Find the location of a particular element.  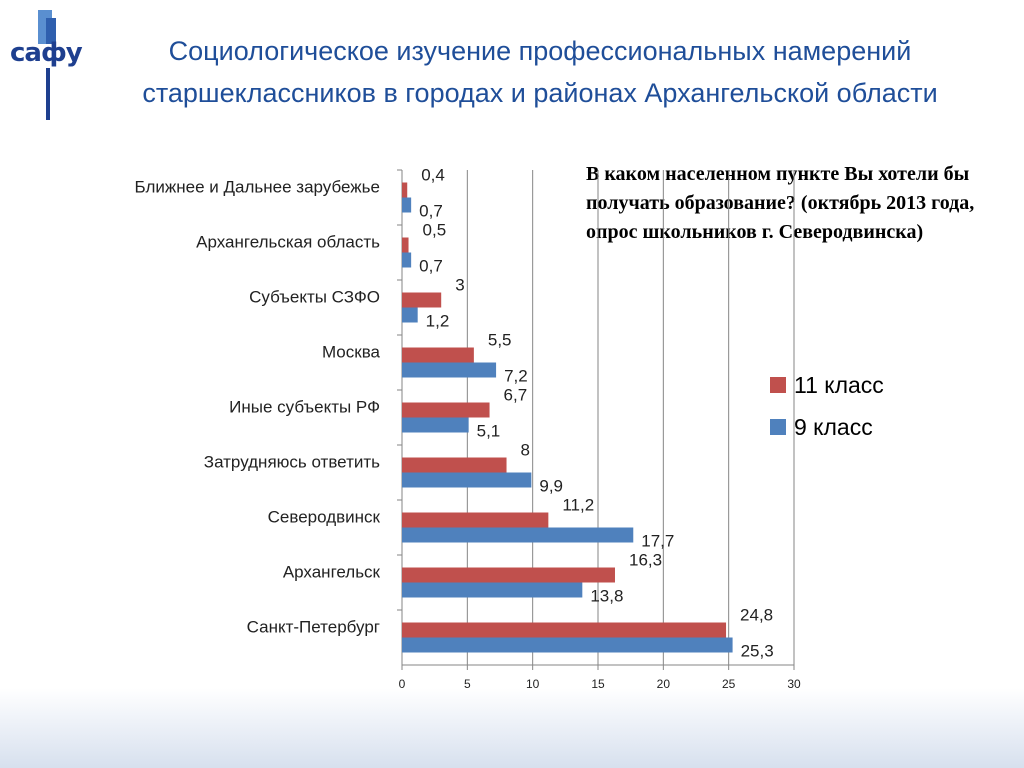

data-label-11-class: 6,7 is located at coordinates (516, 395).